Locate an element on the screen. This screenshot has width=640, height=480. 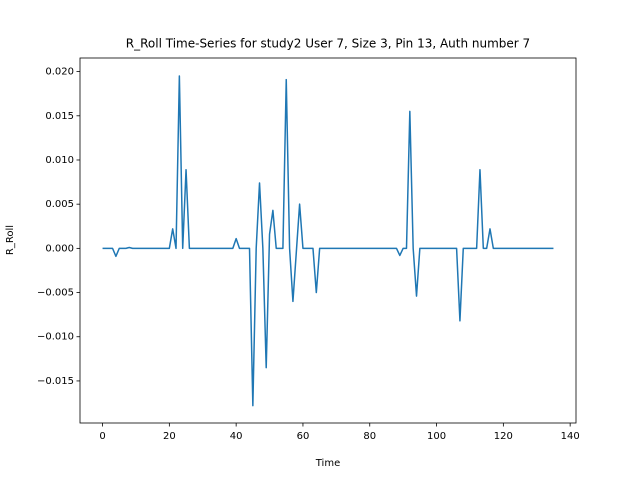
x-tick-label: 20 is located at coordinates (169, 436).